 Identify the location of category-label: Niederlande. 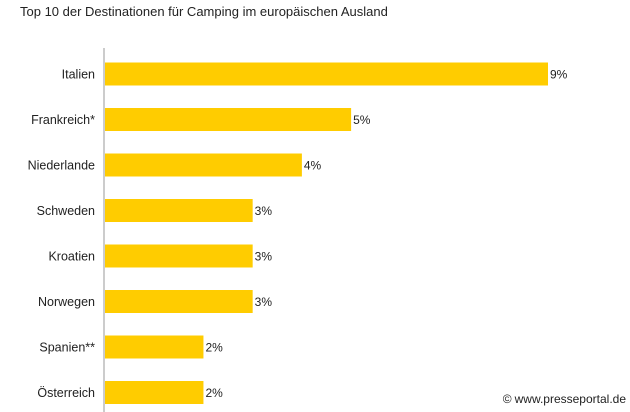
(61, 166).